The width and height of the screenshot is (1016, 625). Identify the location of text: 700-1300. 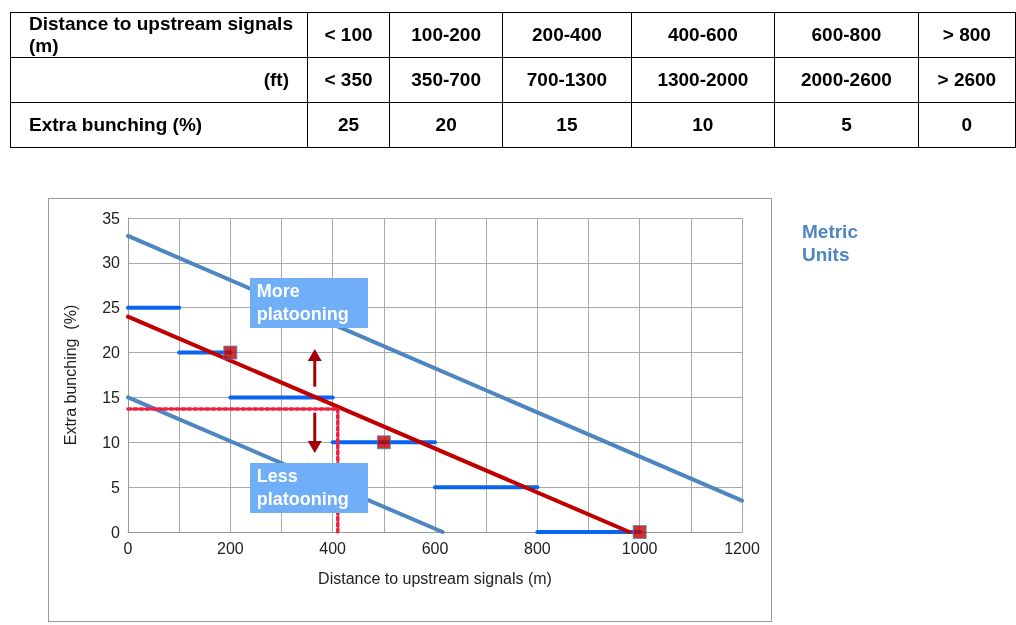
(567, 80).